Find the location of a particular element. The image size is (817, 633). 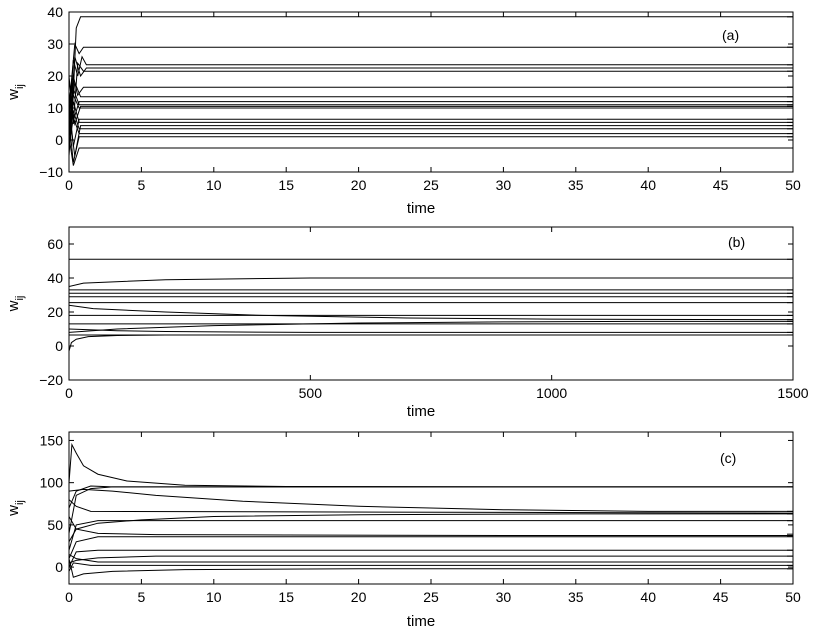

y-tick-label: 30 is located at coordinates (55, 44).